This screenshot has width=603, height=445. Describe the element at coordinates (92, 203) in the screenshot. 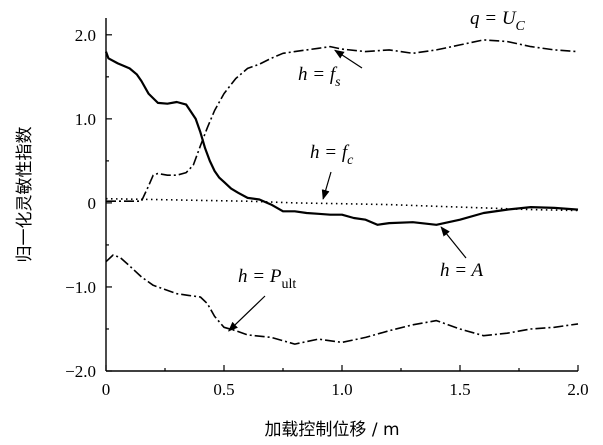

I see `y-tick-label: 0` at that location.